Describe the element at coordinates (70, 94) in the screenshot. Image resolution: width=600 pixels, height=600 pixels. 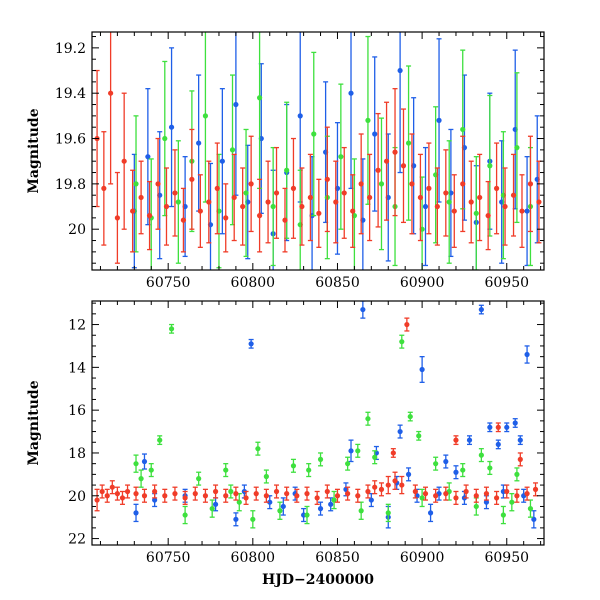
I see `y-tick-label: 19.4` at that location.